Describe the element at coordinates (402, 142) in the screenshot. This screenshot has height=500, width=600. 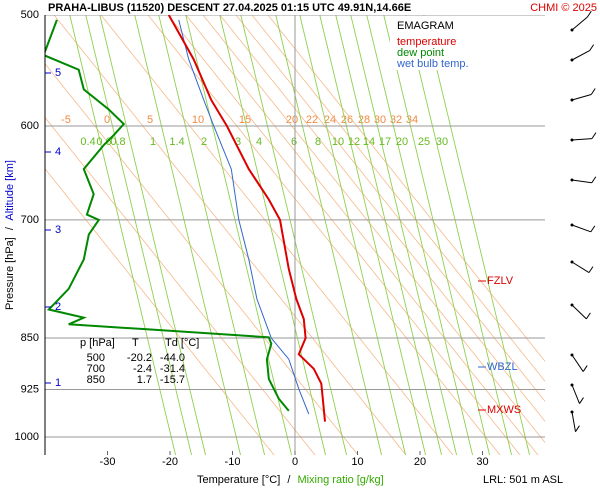
I see `mixing-ratio-label: 20` at that location.